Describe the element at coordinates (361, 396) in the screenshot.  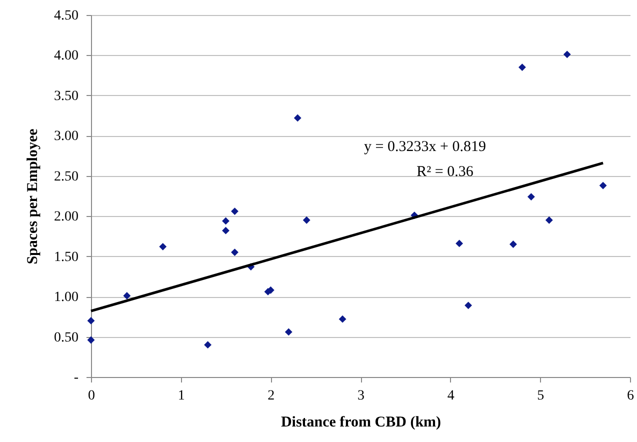
I see `x-tick-label: 3` at that location.